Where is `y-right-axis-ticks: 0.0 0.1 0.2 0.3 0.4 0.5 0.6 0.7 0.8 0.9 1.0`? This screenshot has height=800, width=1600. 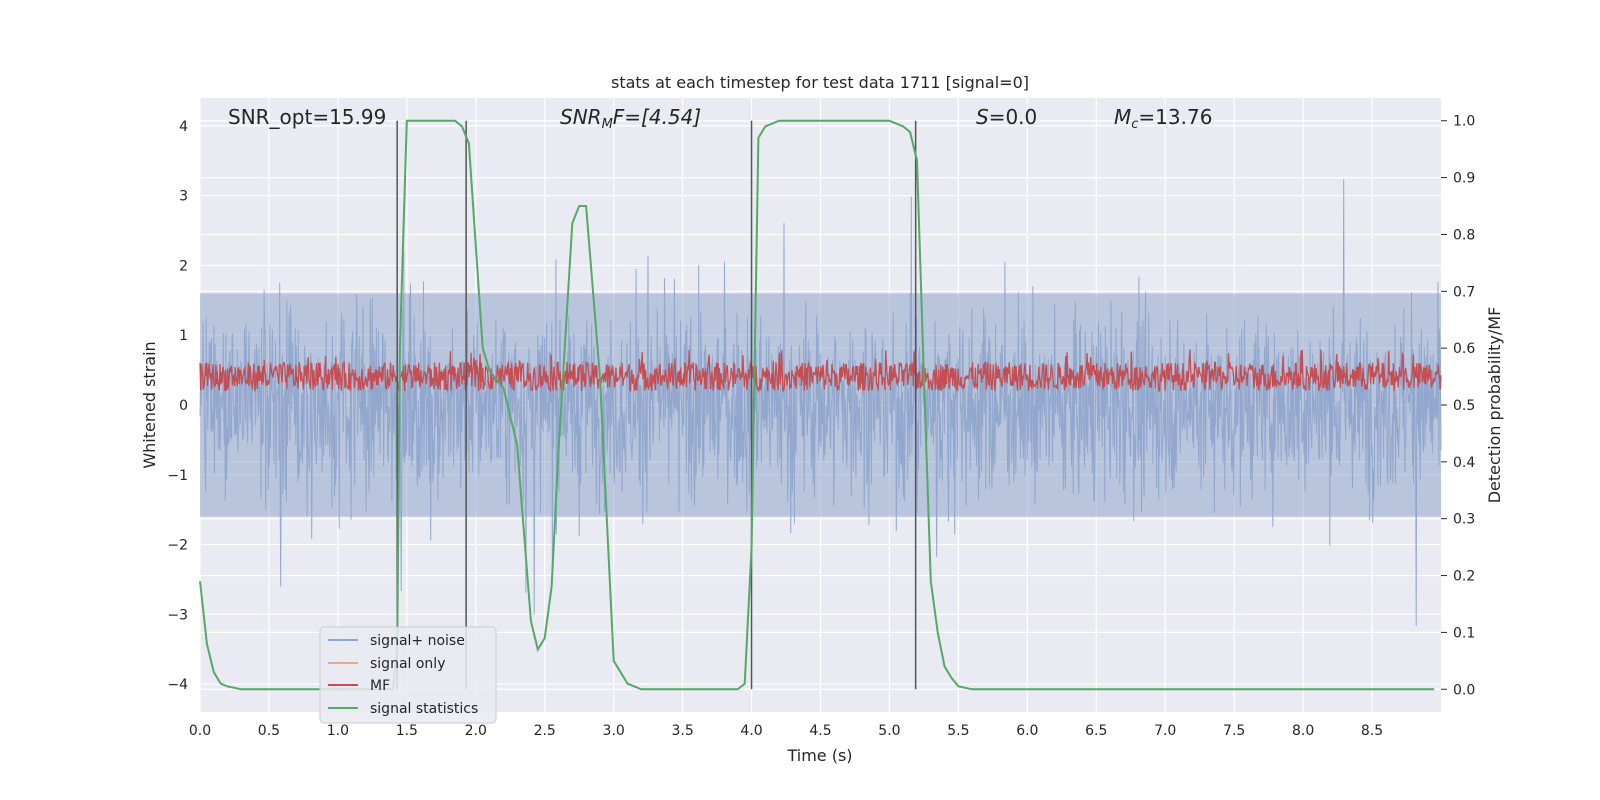
y-right-axis-ticks: 0.0 0.1 0.2 0.3 0.4 0.5 0.6 0.7 0.8 0.9 1.0 is located at coordinates (1458, 406).